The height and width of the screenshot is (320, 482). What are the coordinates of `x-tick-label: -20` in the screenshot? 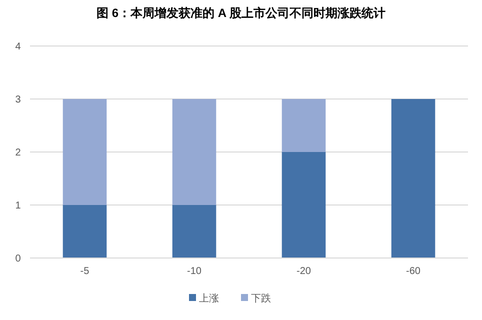 It's located at (304, 271).